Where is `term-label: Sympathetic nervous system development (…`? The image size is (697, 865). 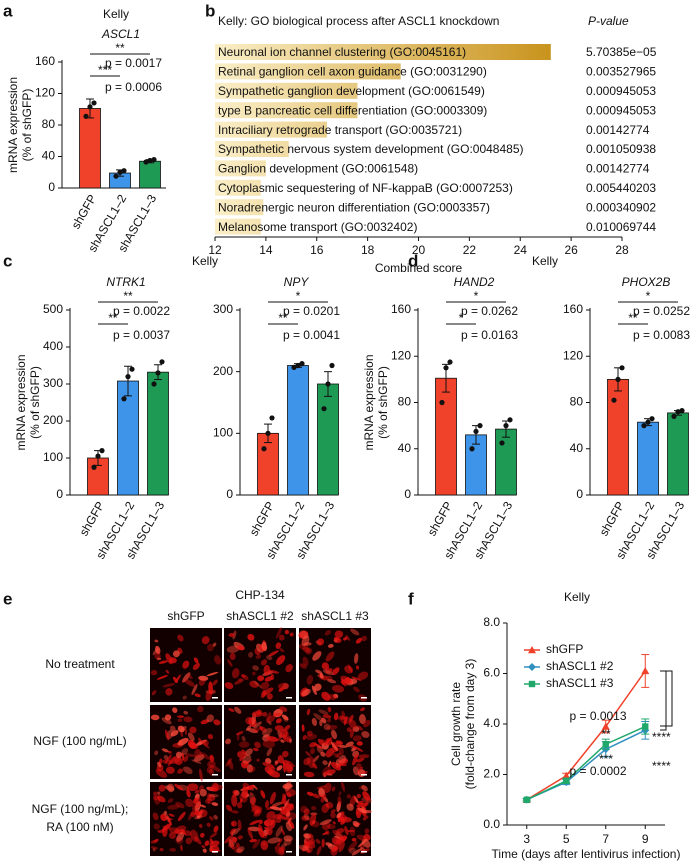
term-label: Sympathetic nervous system development (… is located at coordinates (370, 149).